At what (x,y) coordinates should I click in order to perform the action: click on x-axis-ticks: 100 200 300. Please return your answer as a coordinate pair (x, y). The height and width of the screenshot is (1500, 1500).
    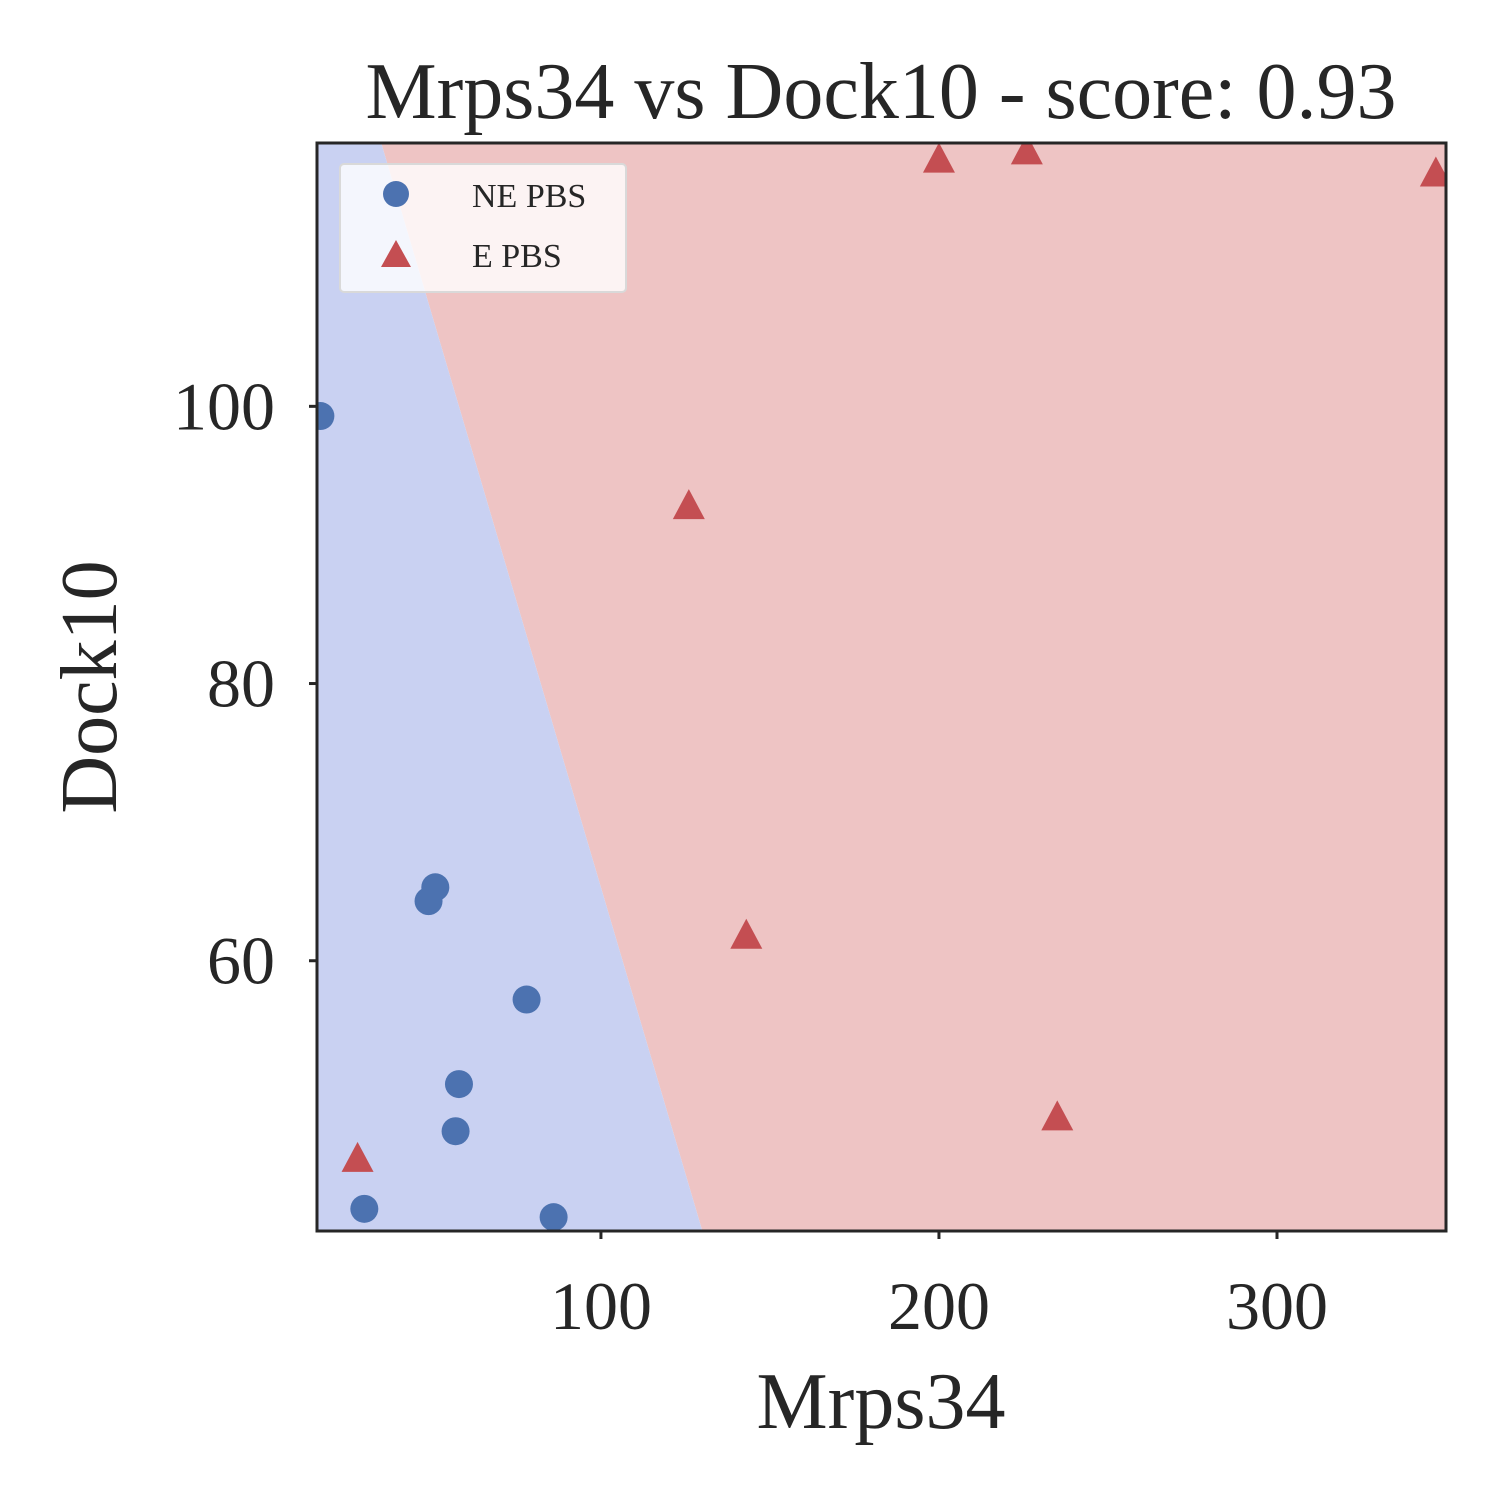
    Looking at the image, I should click on (939, 1287).